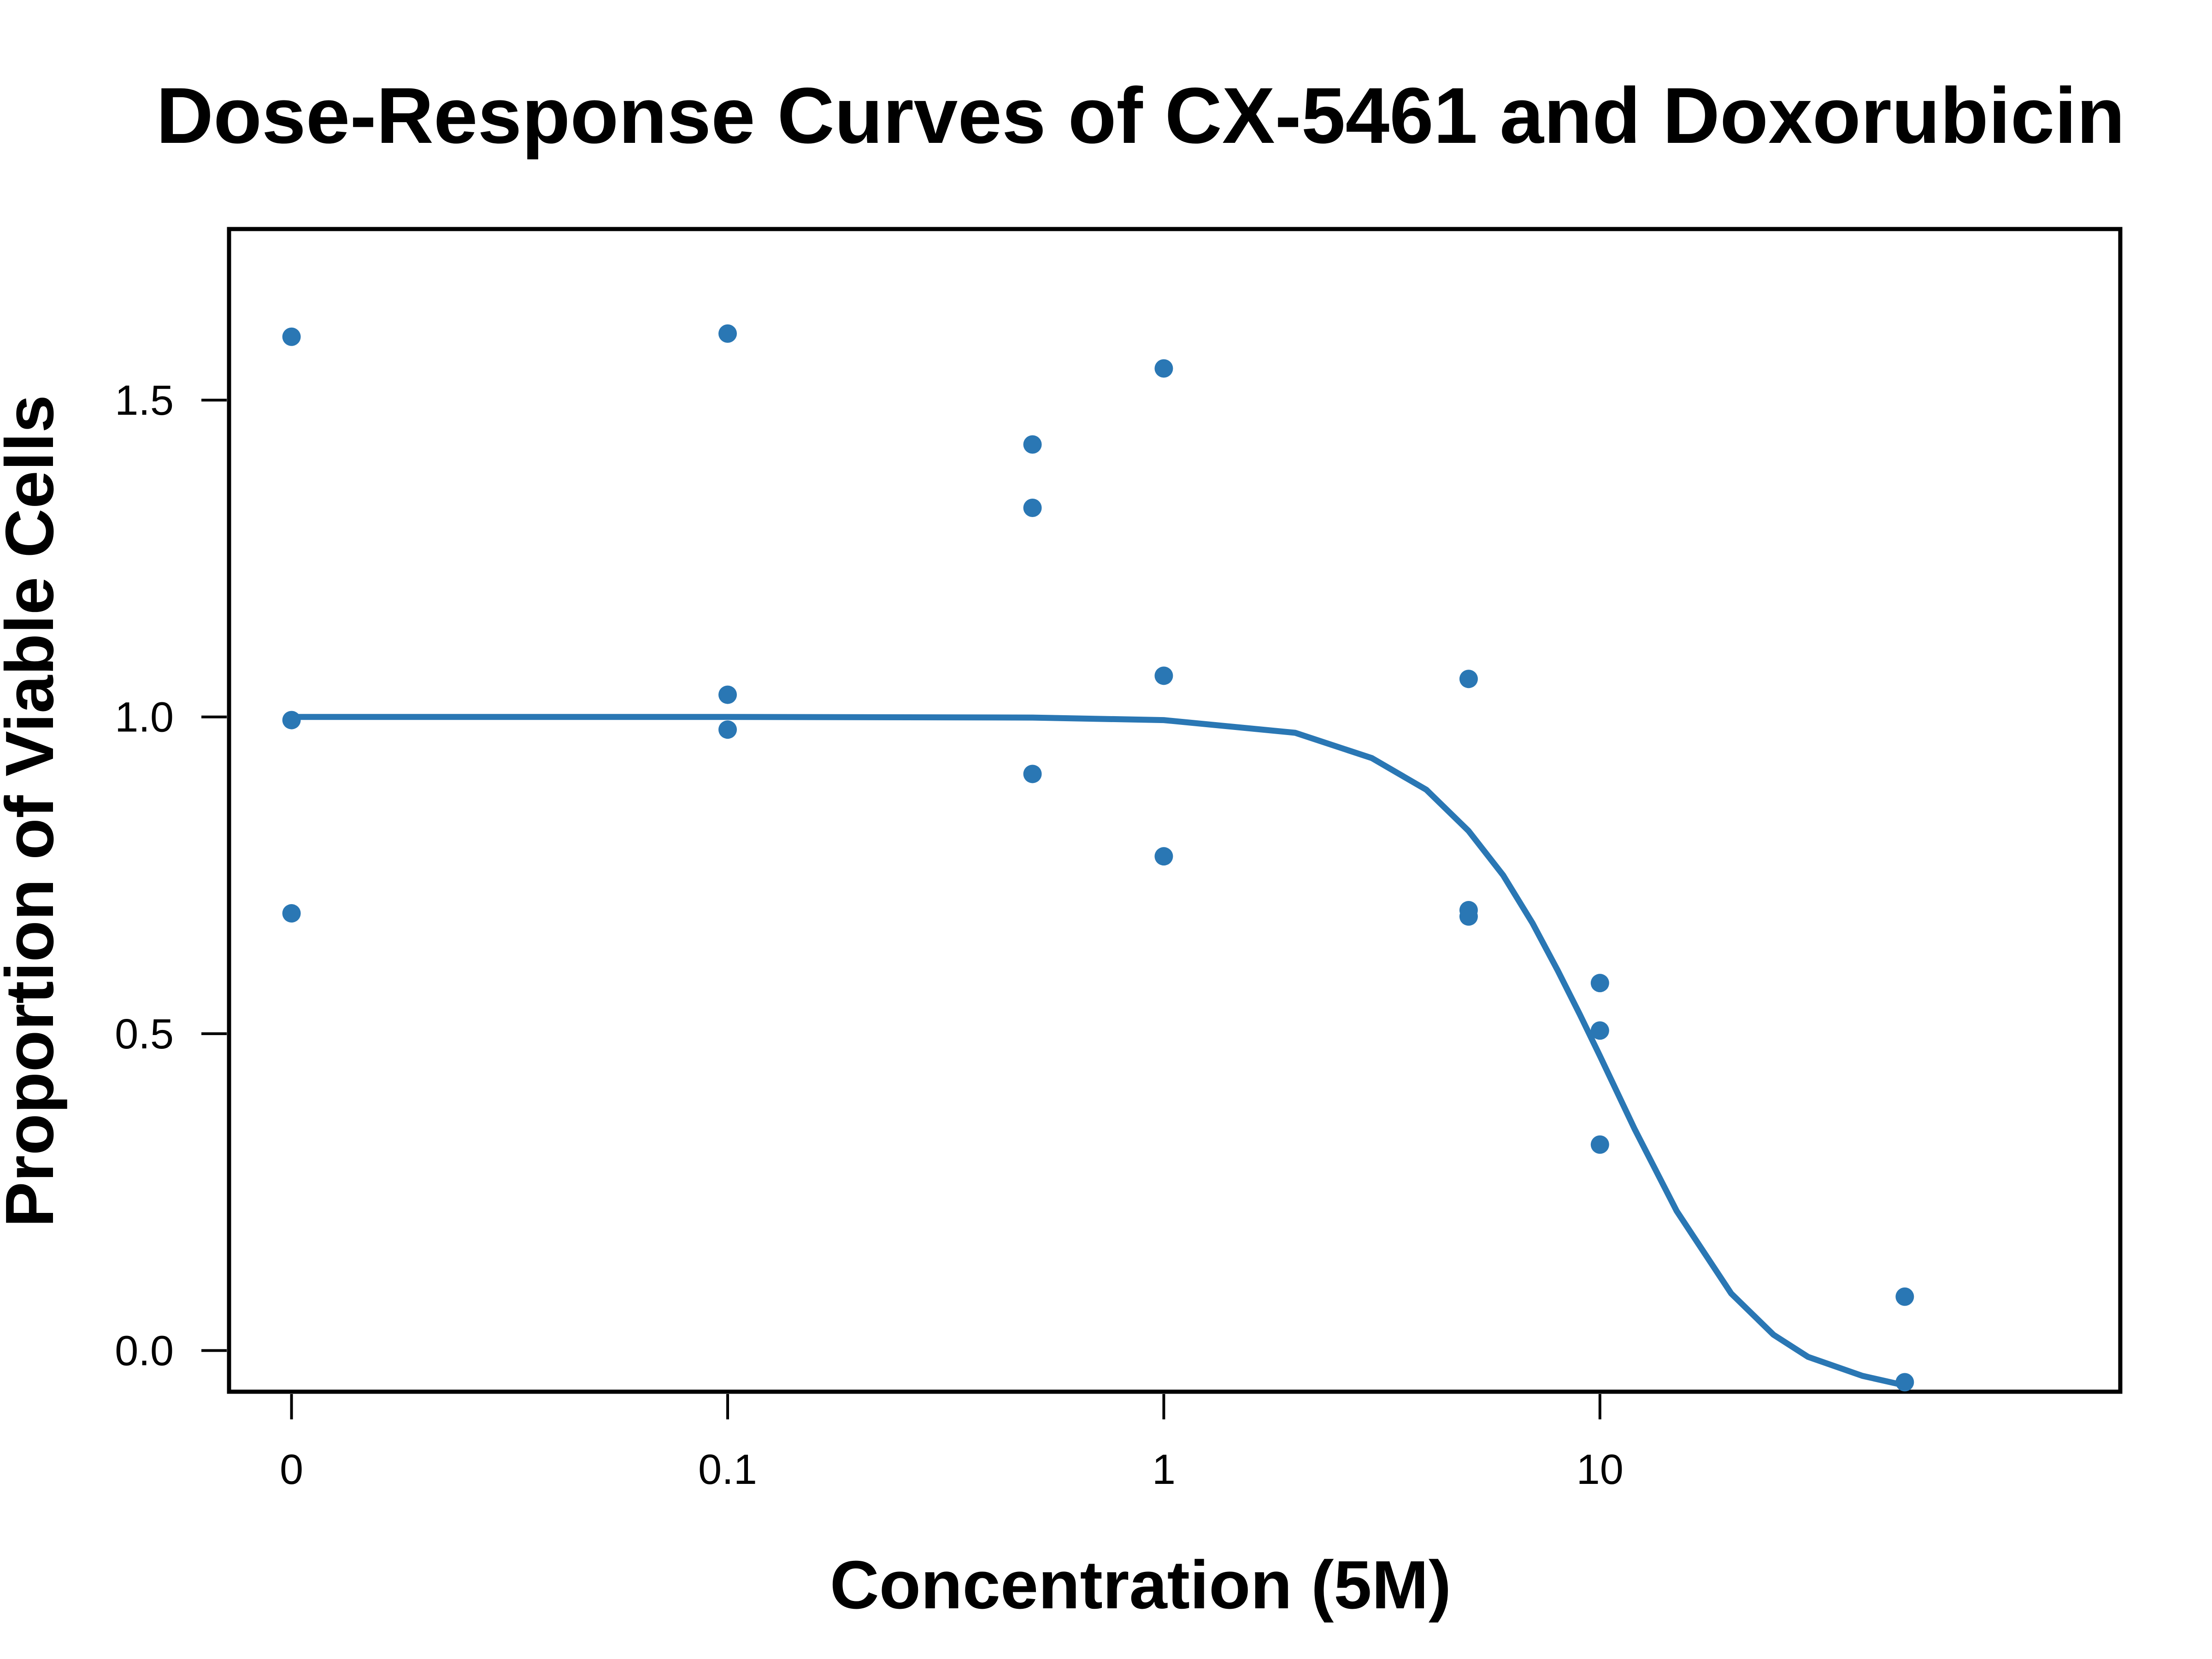 The width and height of the screenshot is (2212, 1659). Describe the element at coordinates (34, 811) in the screenshot. I see `y-axis-label: Proportion of Viable Cells` at that location.